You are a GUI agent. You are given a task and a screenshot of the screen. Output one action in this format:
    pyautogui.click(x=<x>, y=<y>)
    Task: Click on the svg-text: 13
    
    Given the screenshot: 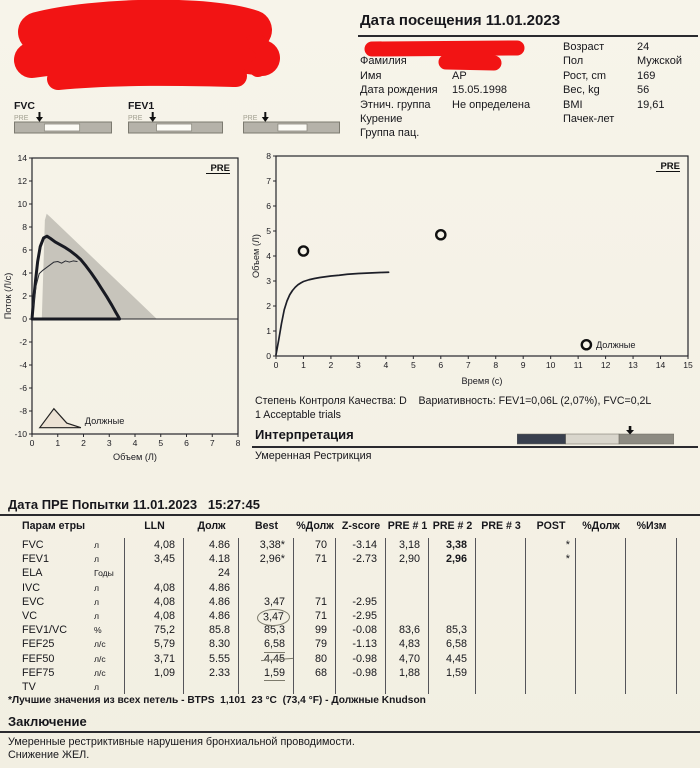 What is the action you would take?
    pyautogui.click(x=633, y=365)
    